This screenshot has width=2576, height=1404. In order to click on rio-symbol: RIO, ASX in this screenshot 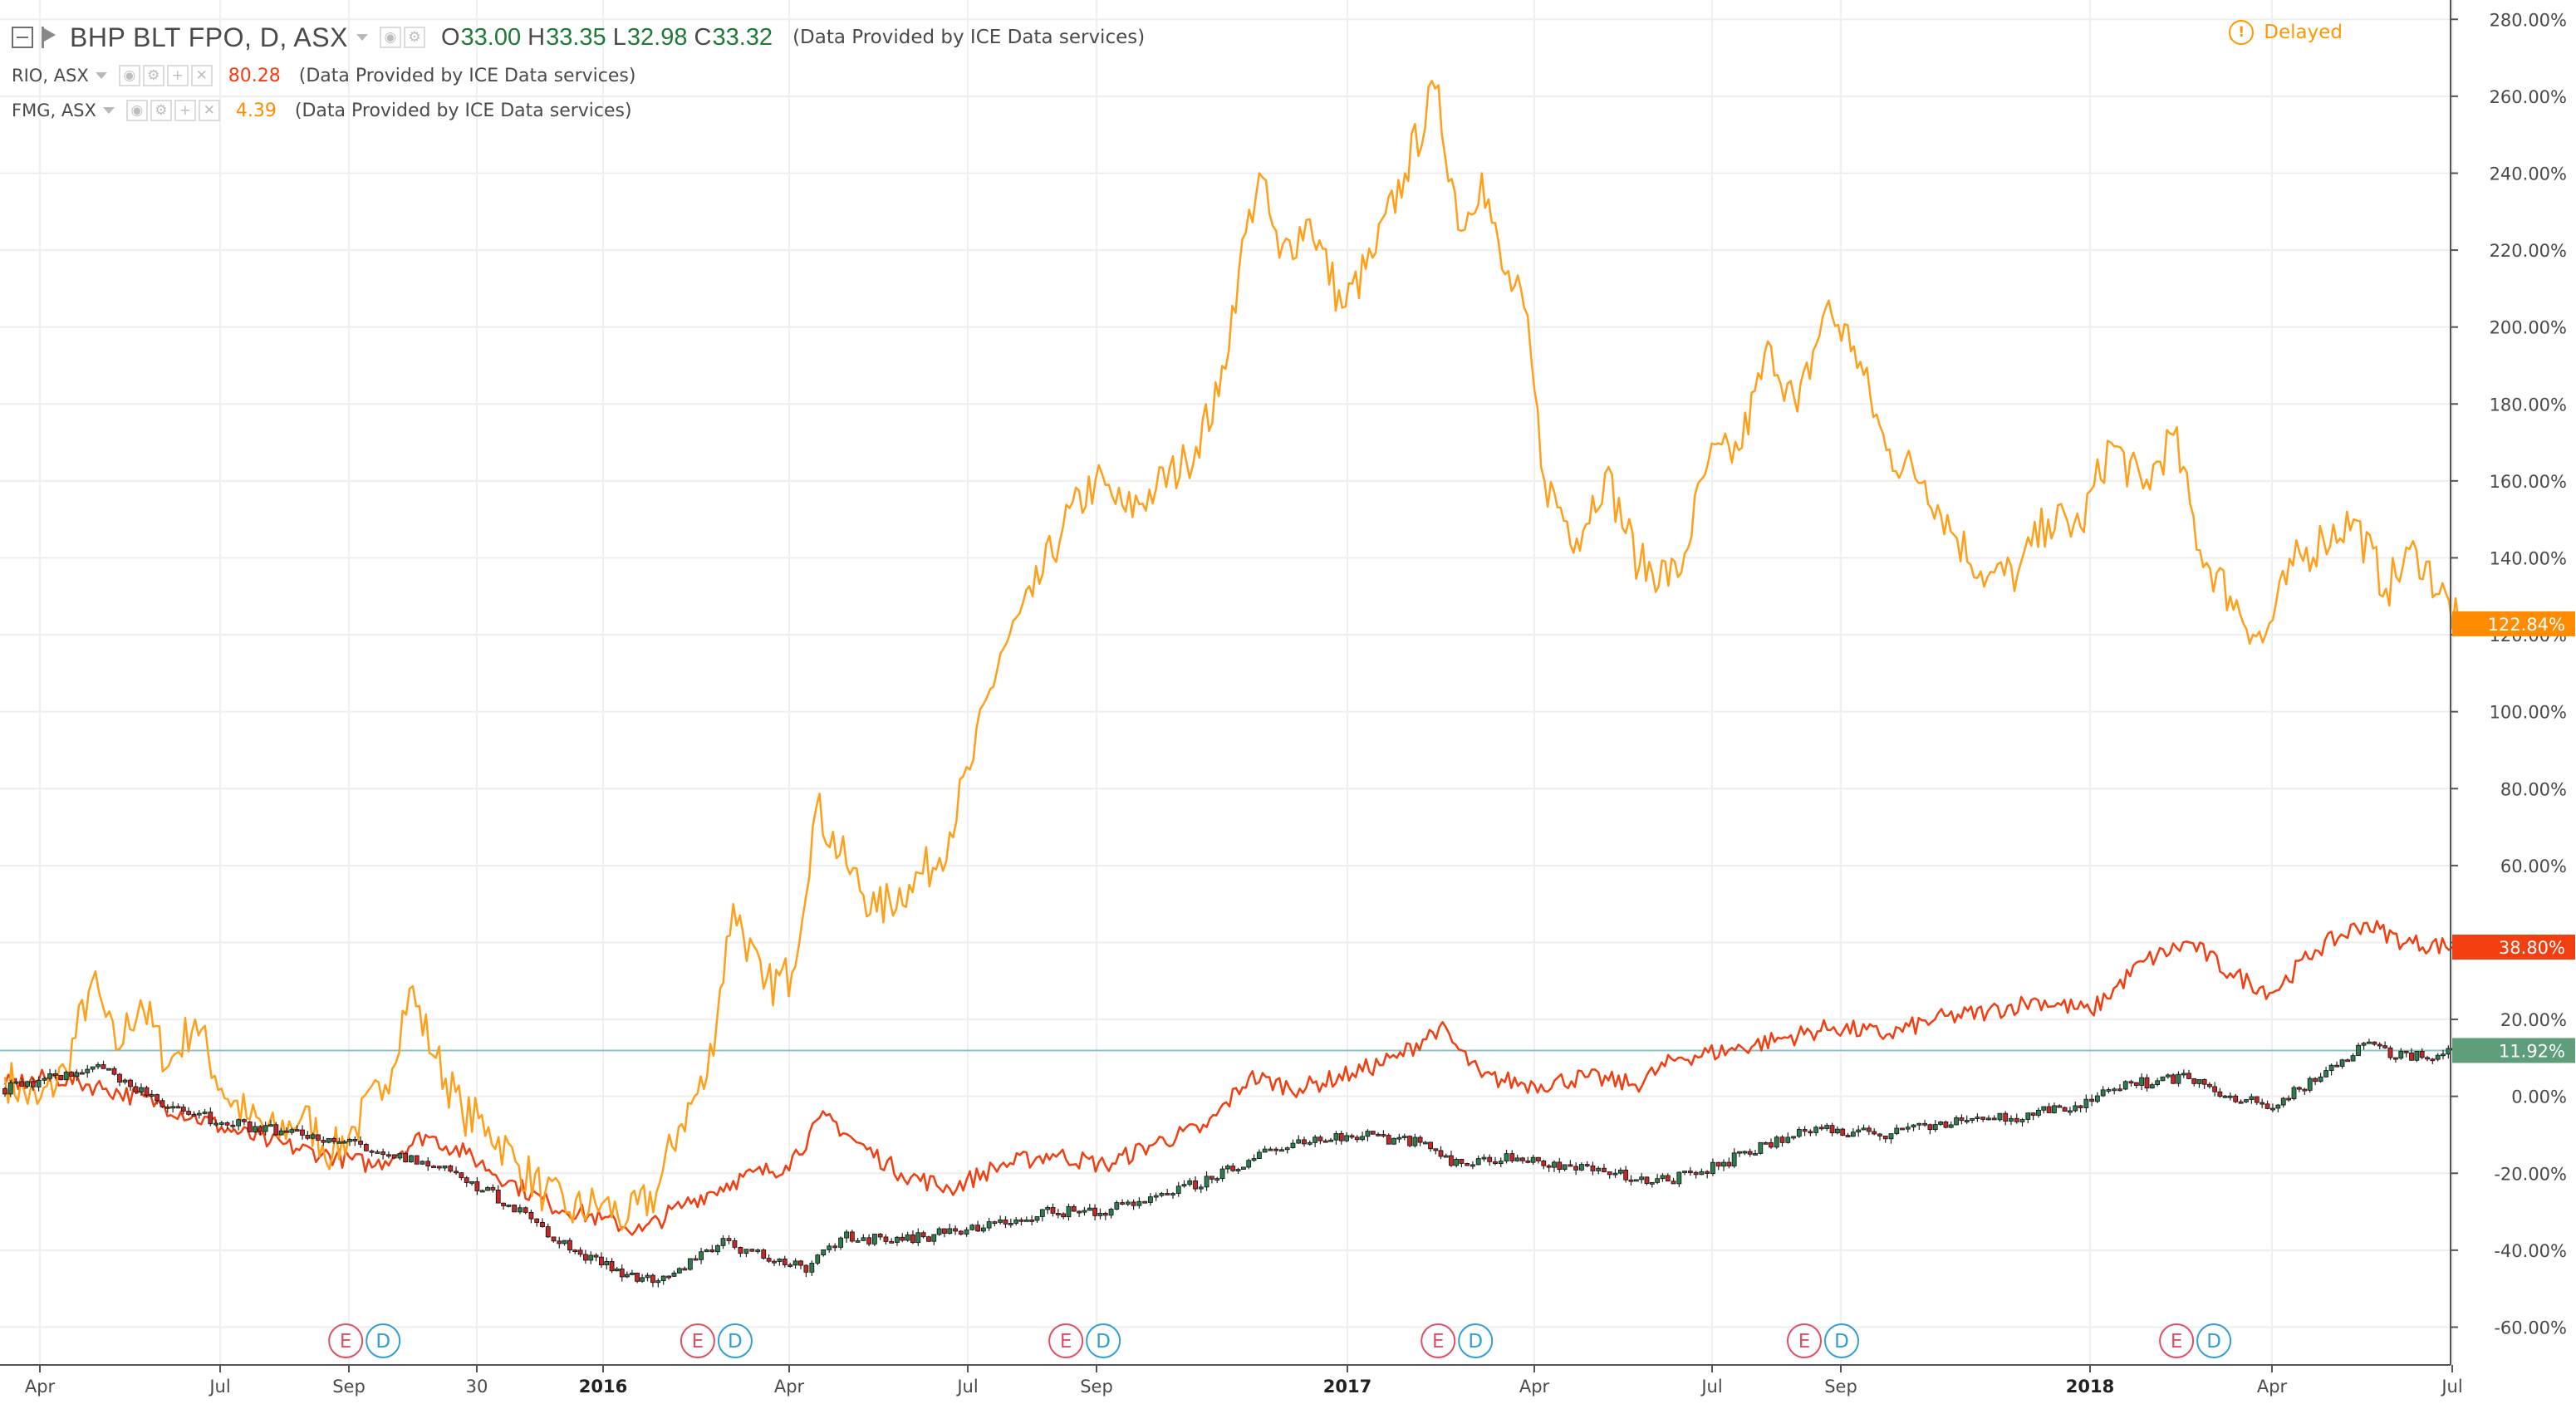, I will do `click(50, 76)`.